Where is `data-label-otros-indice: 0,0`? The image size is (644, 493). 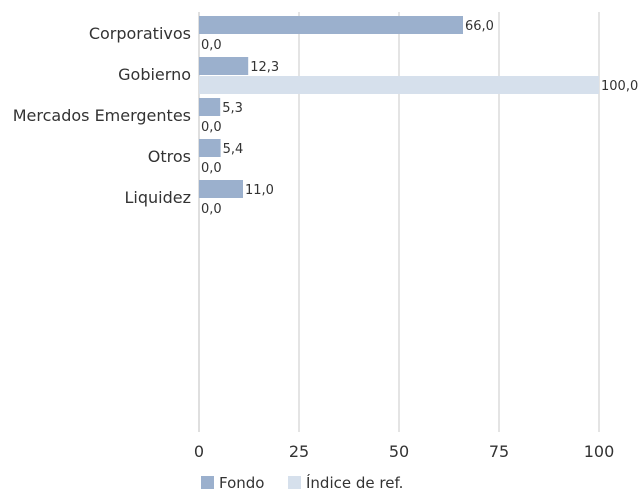 data-label-otros-indice: 0,0 is located at coordinates (211, 168).